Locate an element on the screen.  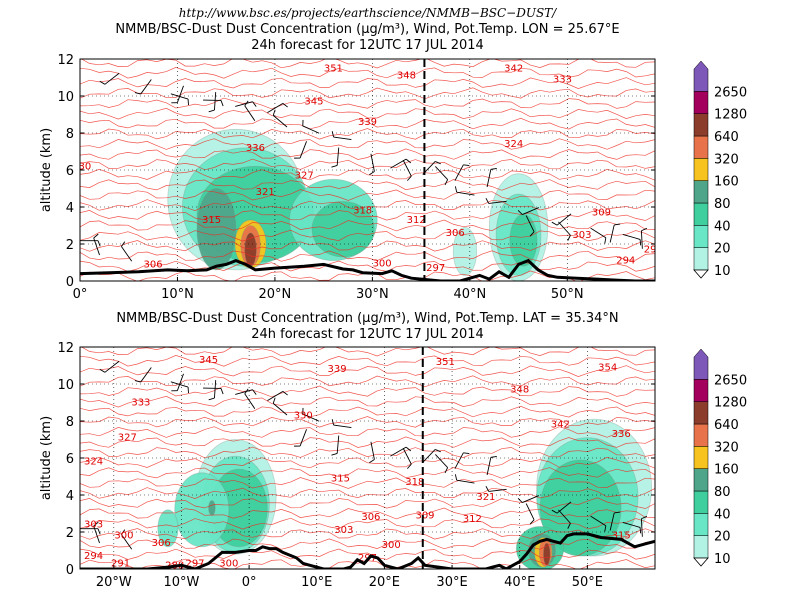
y-tick-label: 2 is located at coordinates (70, 533).